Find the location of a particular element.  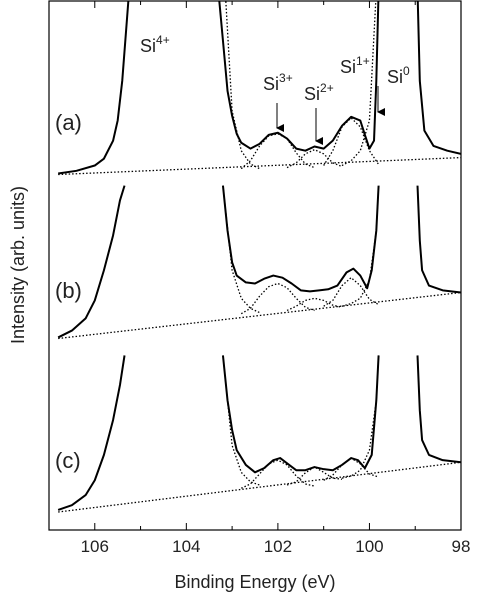

peak-label: Si1+ is located at coordinates (355, 65).